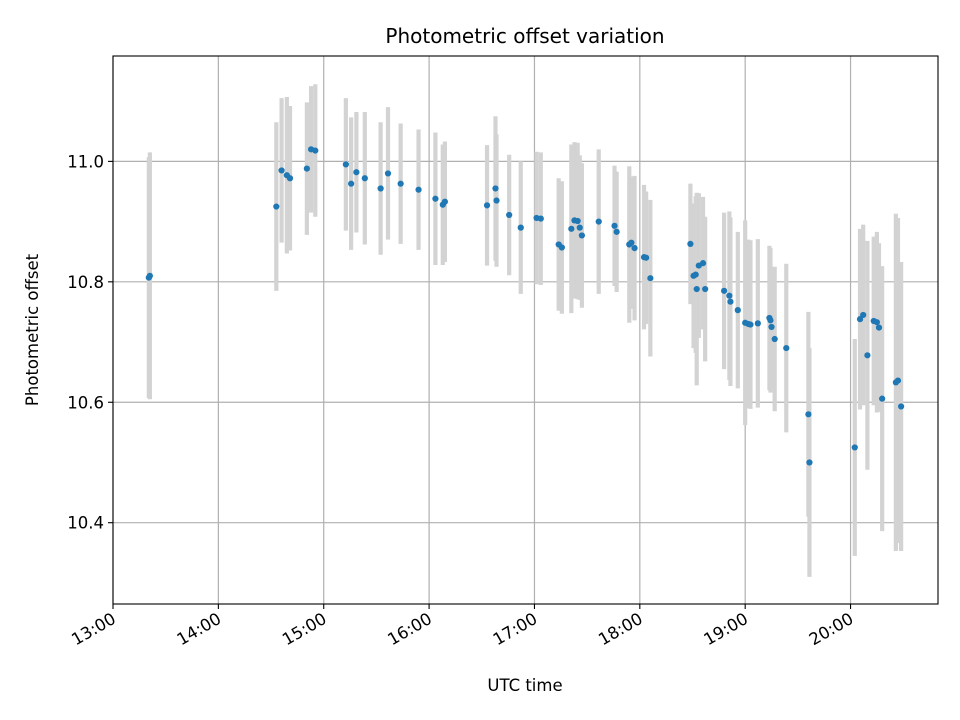 This screenshot has height=720, width=960. Describe the element at coordinates (85, 161) in the screenshot. I see `y-tick-label: 11.0` at that location.